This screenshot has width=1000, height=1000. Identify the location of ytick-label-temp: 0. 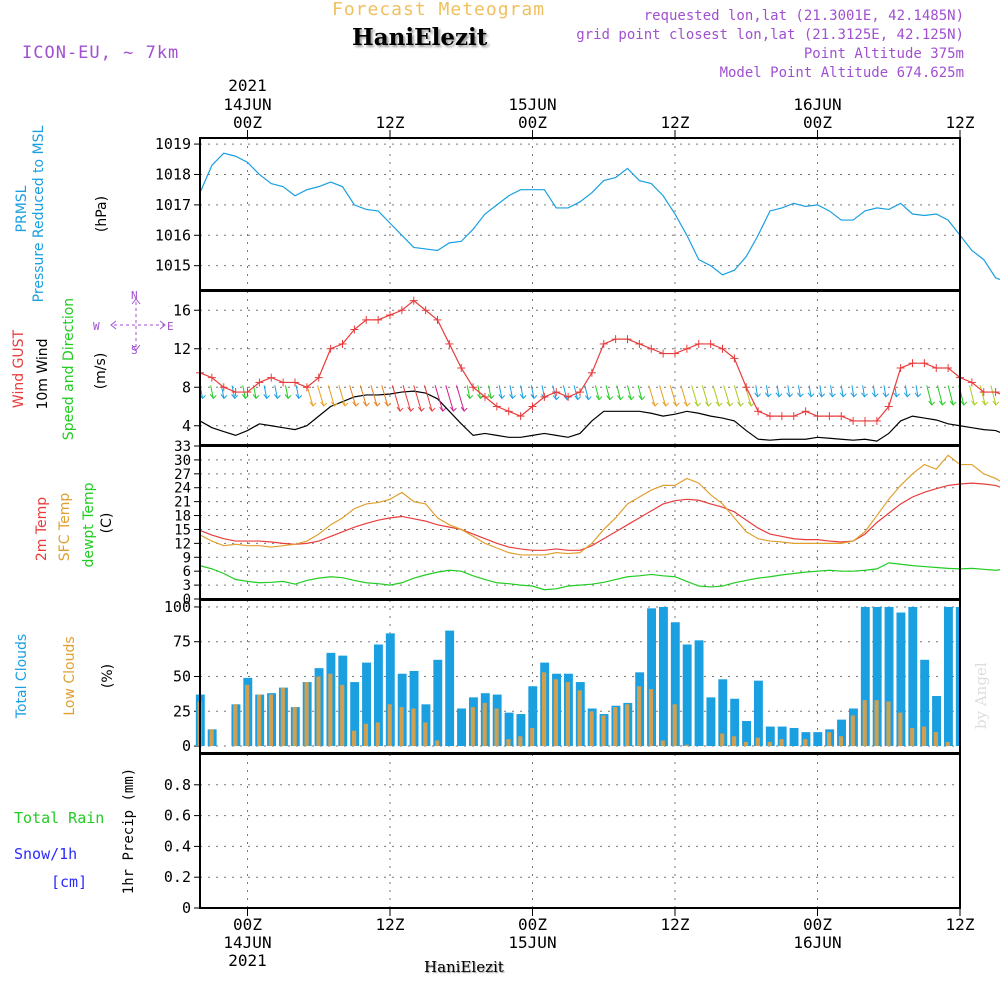
(187, 600).